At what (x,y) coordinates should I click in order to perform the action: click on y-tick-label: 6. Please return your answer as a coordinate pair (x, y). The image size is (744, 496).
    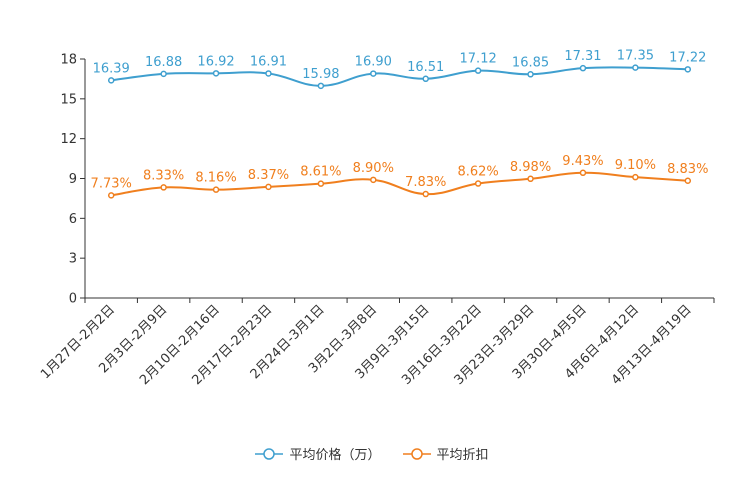
    Looking at the image, I should click on (73, 219).